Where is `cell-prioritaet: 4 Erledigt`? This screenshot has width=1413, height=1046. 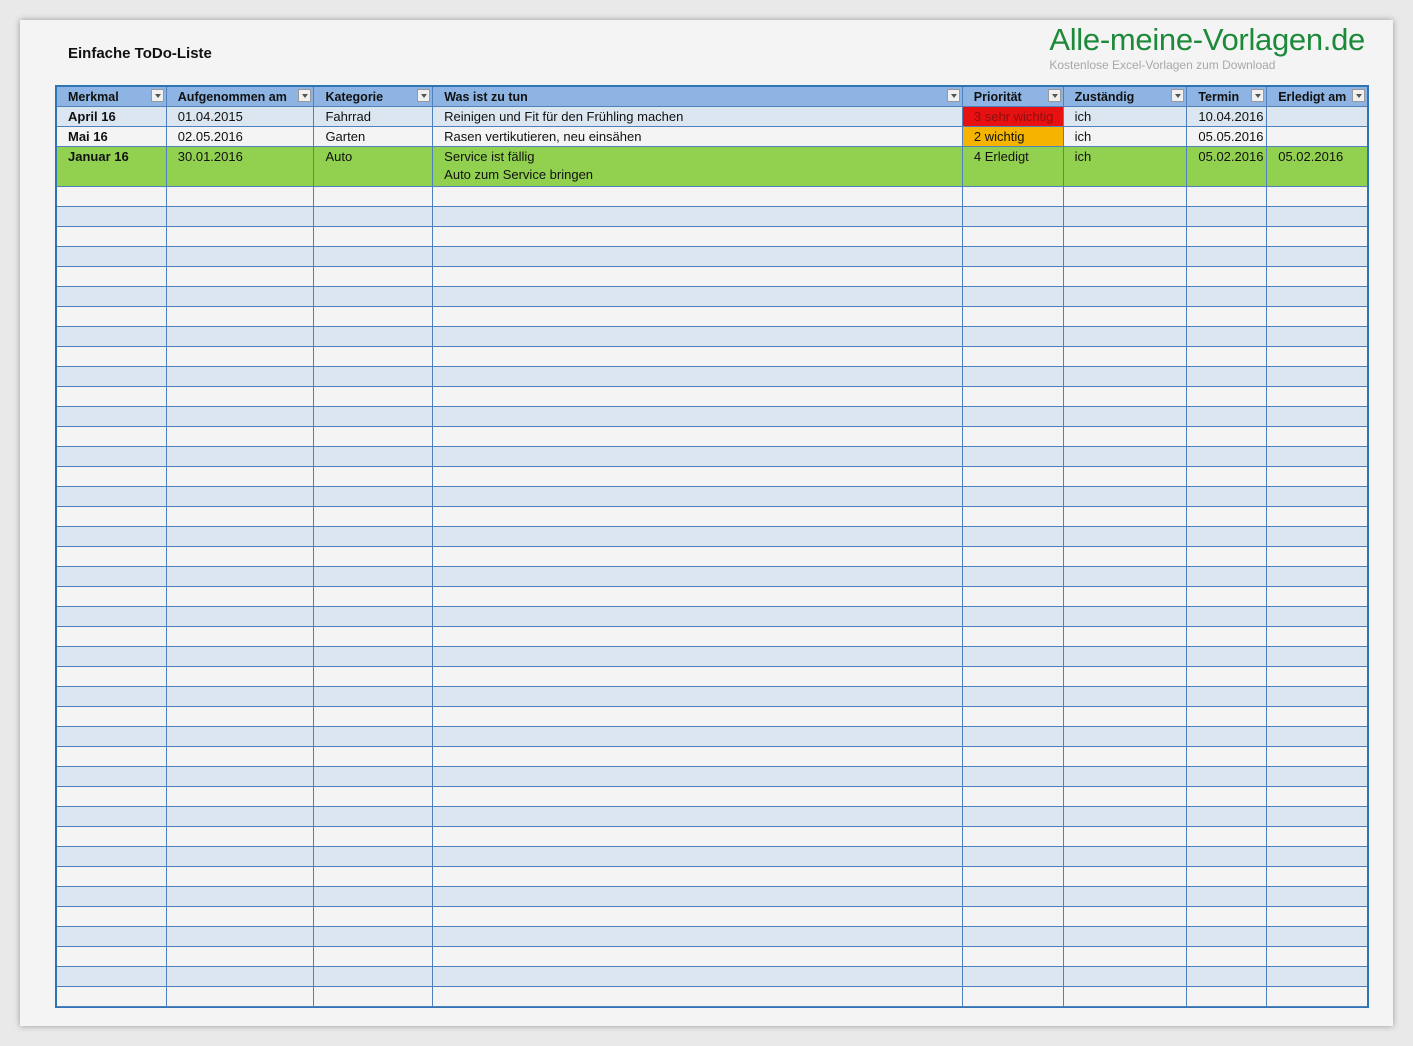 cell-prioritaet: 4 Erledigt is located at coordinates (1013, 166).